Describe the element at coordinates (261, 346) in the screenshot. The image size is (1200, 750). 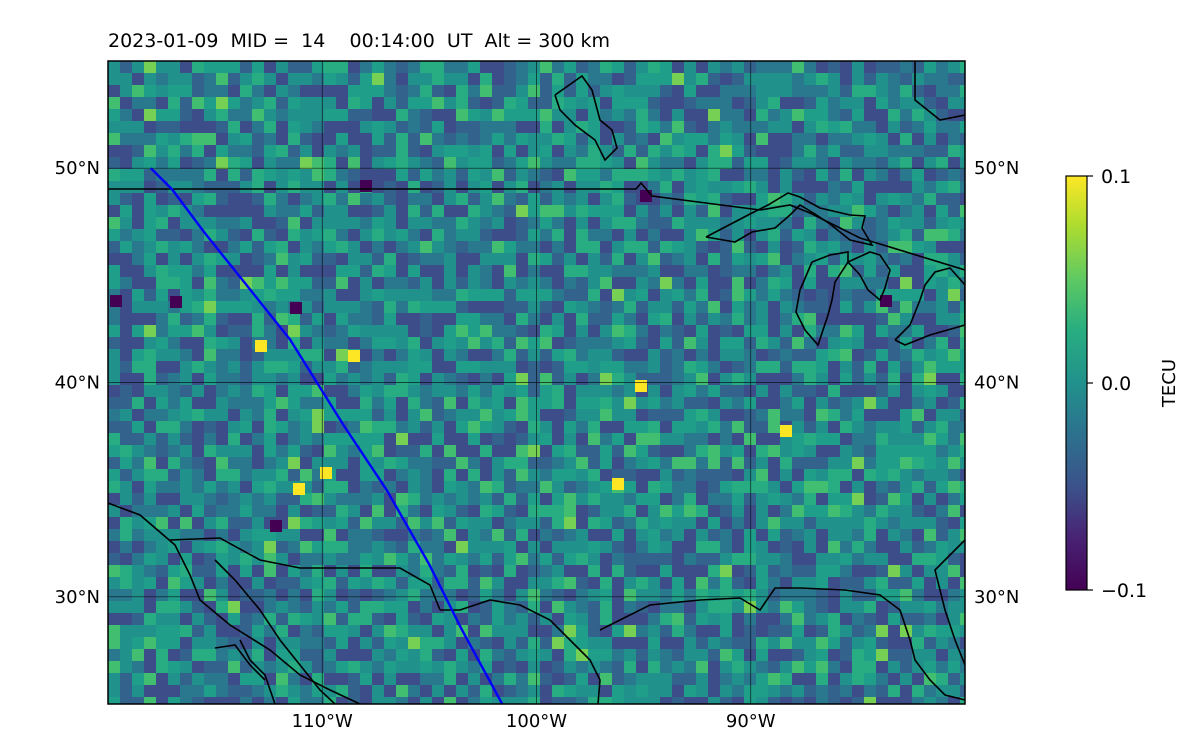
I see `tec-cell-high` at that location.